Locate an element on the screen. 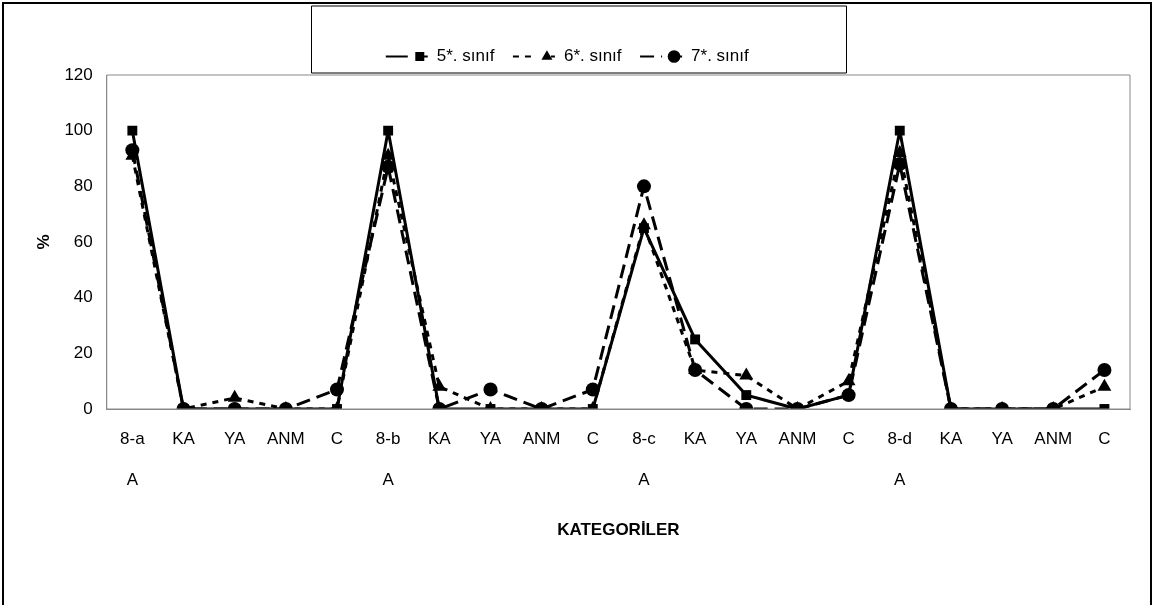  category-label: 8-c A is located at coordinates (644, 459).